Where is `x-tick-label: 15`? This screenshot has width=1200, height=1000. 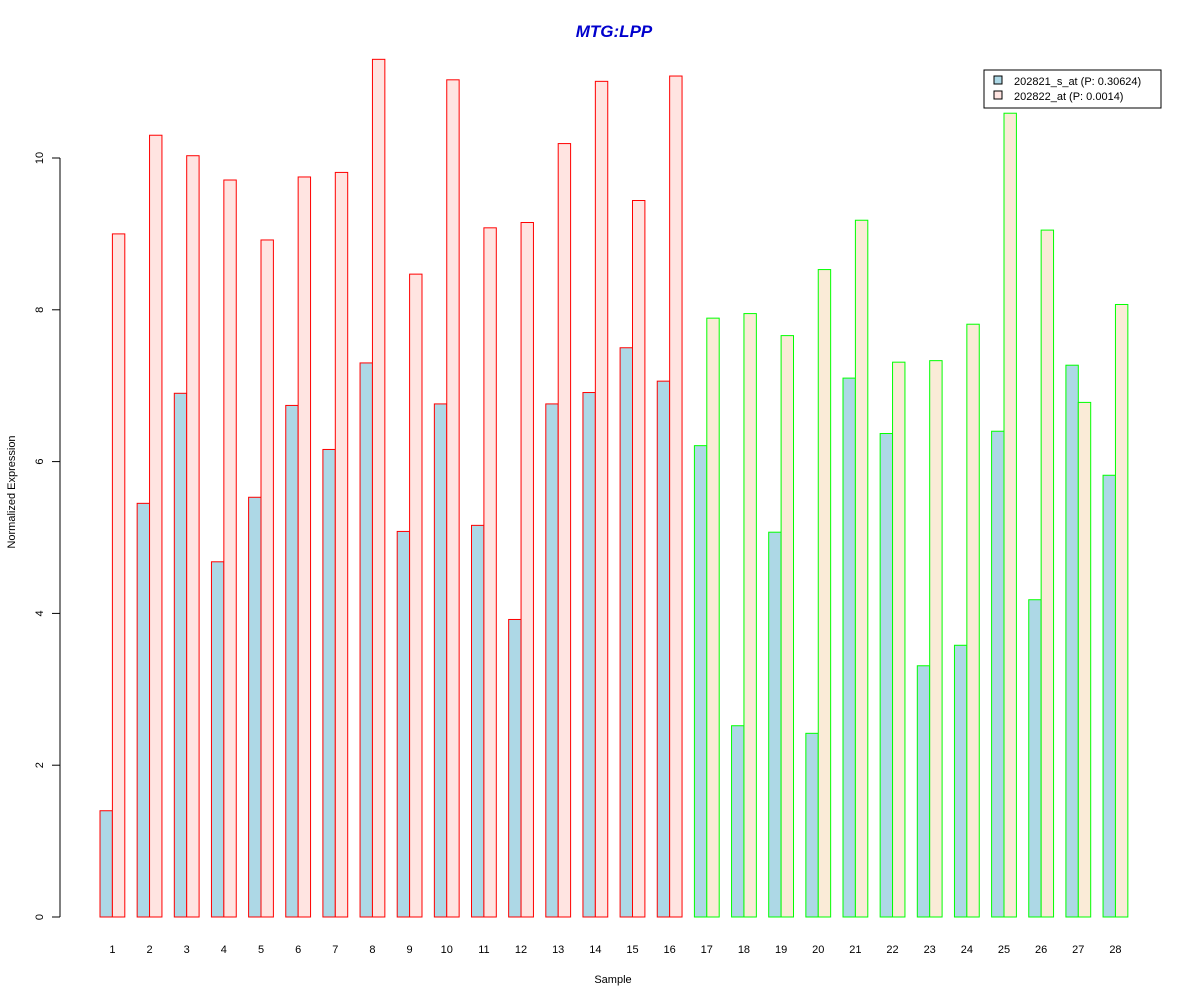
x-tick-label: 15 is located at coordinates (632, 950).